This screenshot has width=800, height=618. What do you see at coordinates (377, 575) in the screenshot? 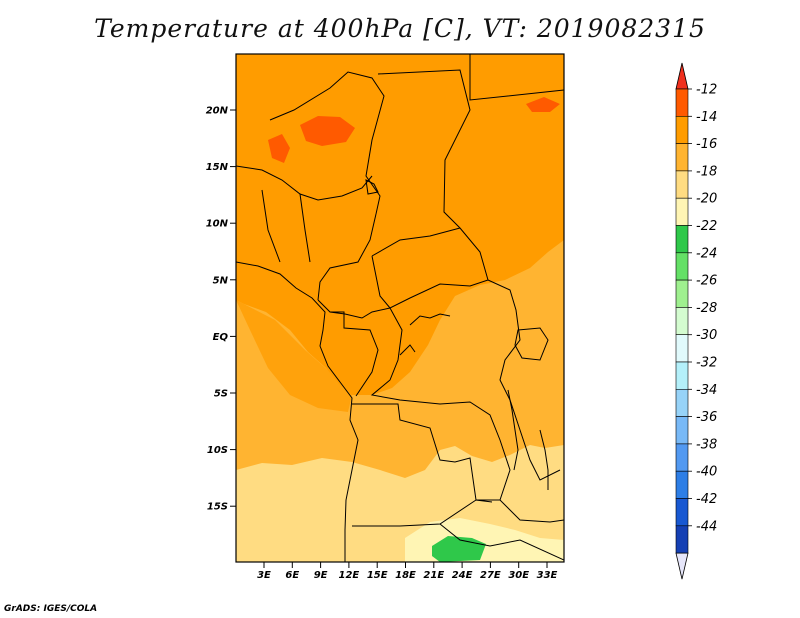
I see `lon-tick-label: 15E` at bounding box center [377, 575].